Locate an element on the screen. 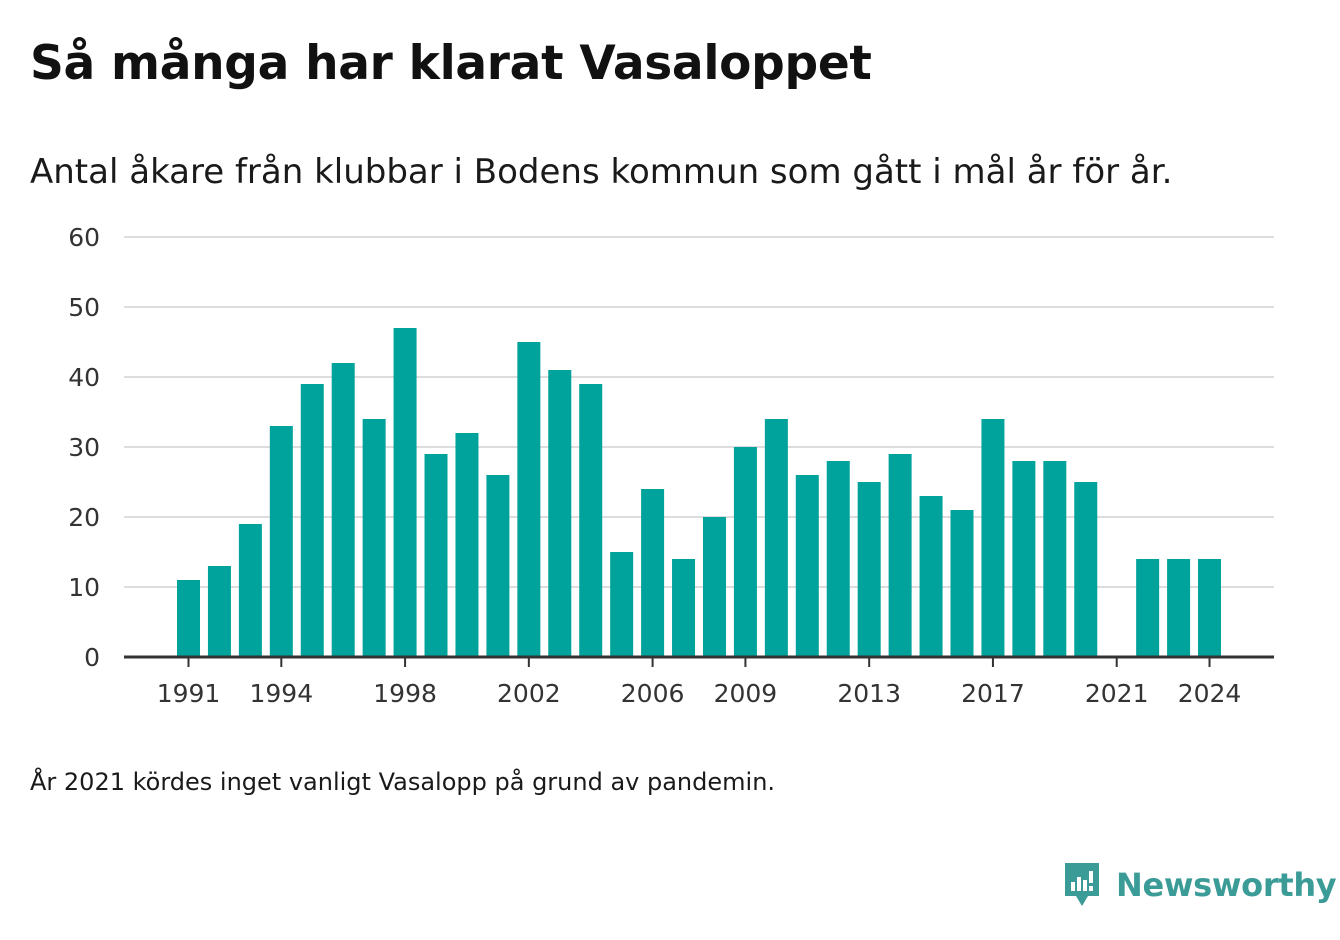  bar-2004 is located at coordinates (591, 520).